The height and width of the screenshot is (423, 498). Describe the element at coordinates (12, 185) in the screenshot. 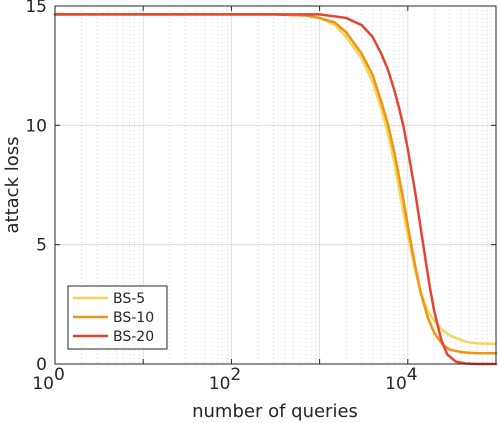

I see `y-axis-label: attack loss` at that location.